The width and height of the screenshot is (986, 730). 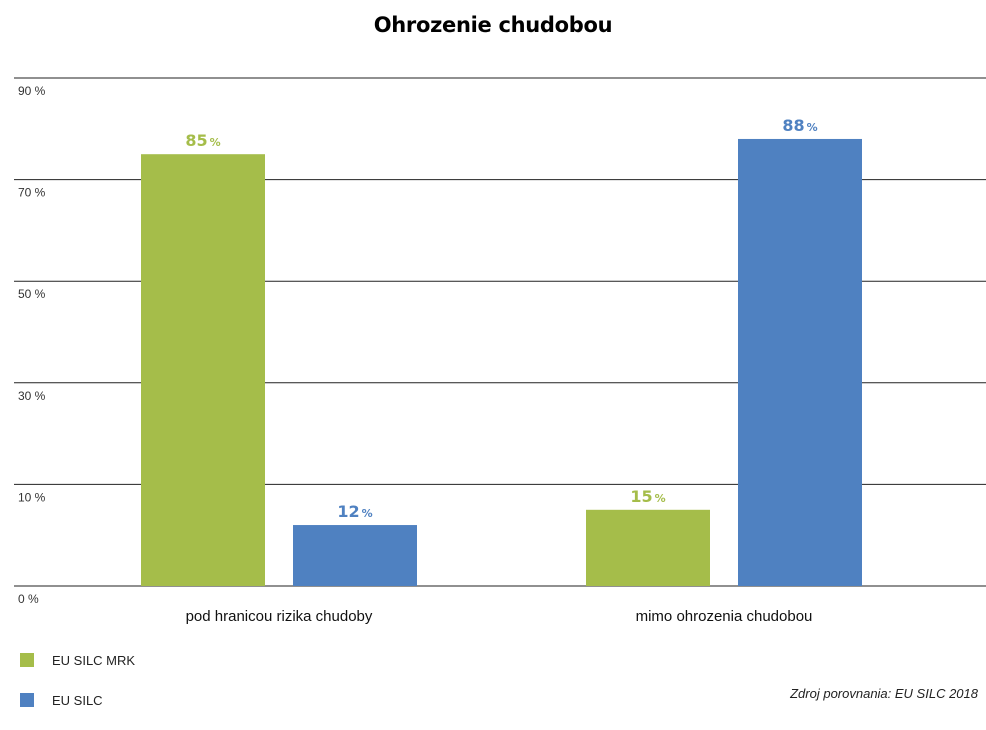 What do you see at coordinates (32, 345) in the screenshot?
I see `y-axis-ticks: 0 % 10 % 30 % 50 % 70 % 90 %` at bounding box center [32, 345].